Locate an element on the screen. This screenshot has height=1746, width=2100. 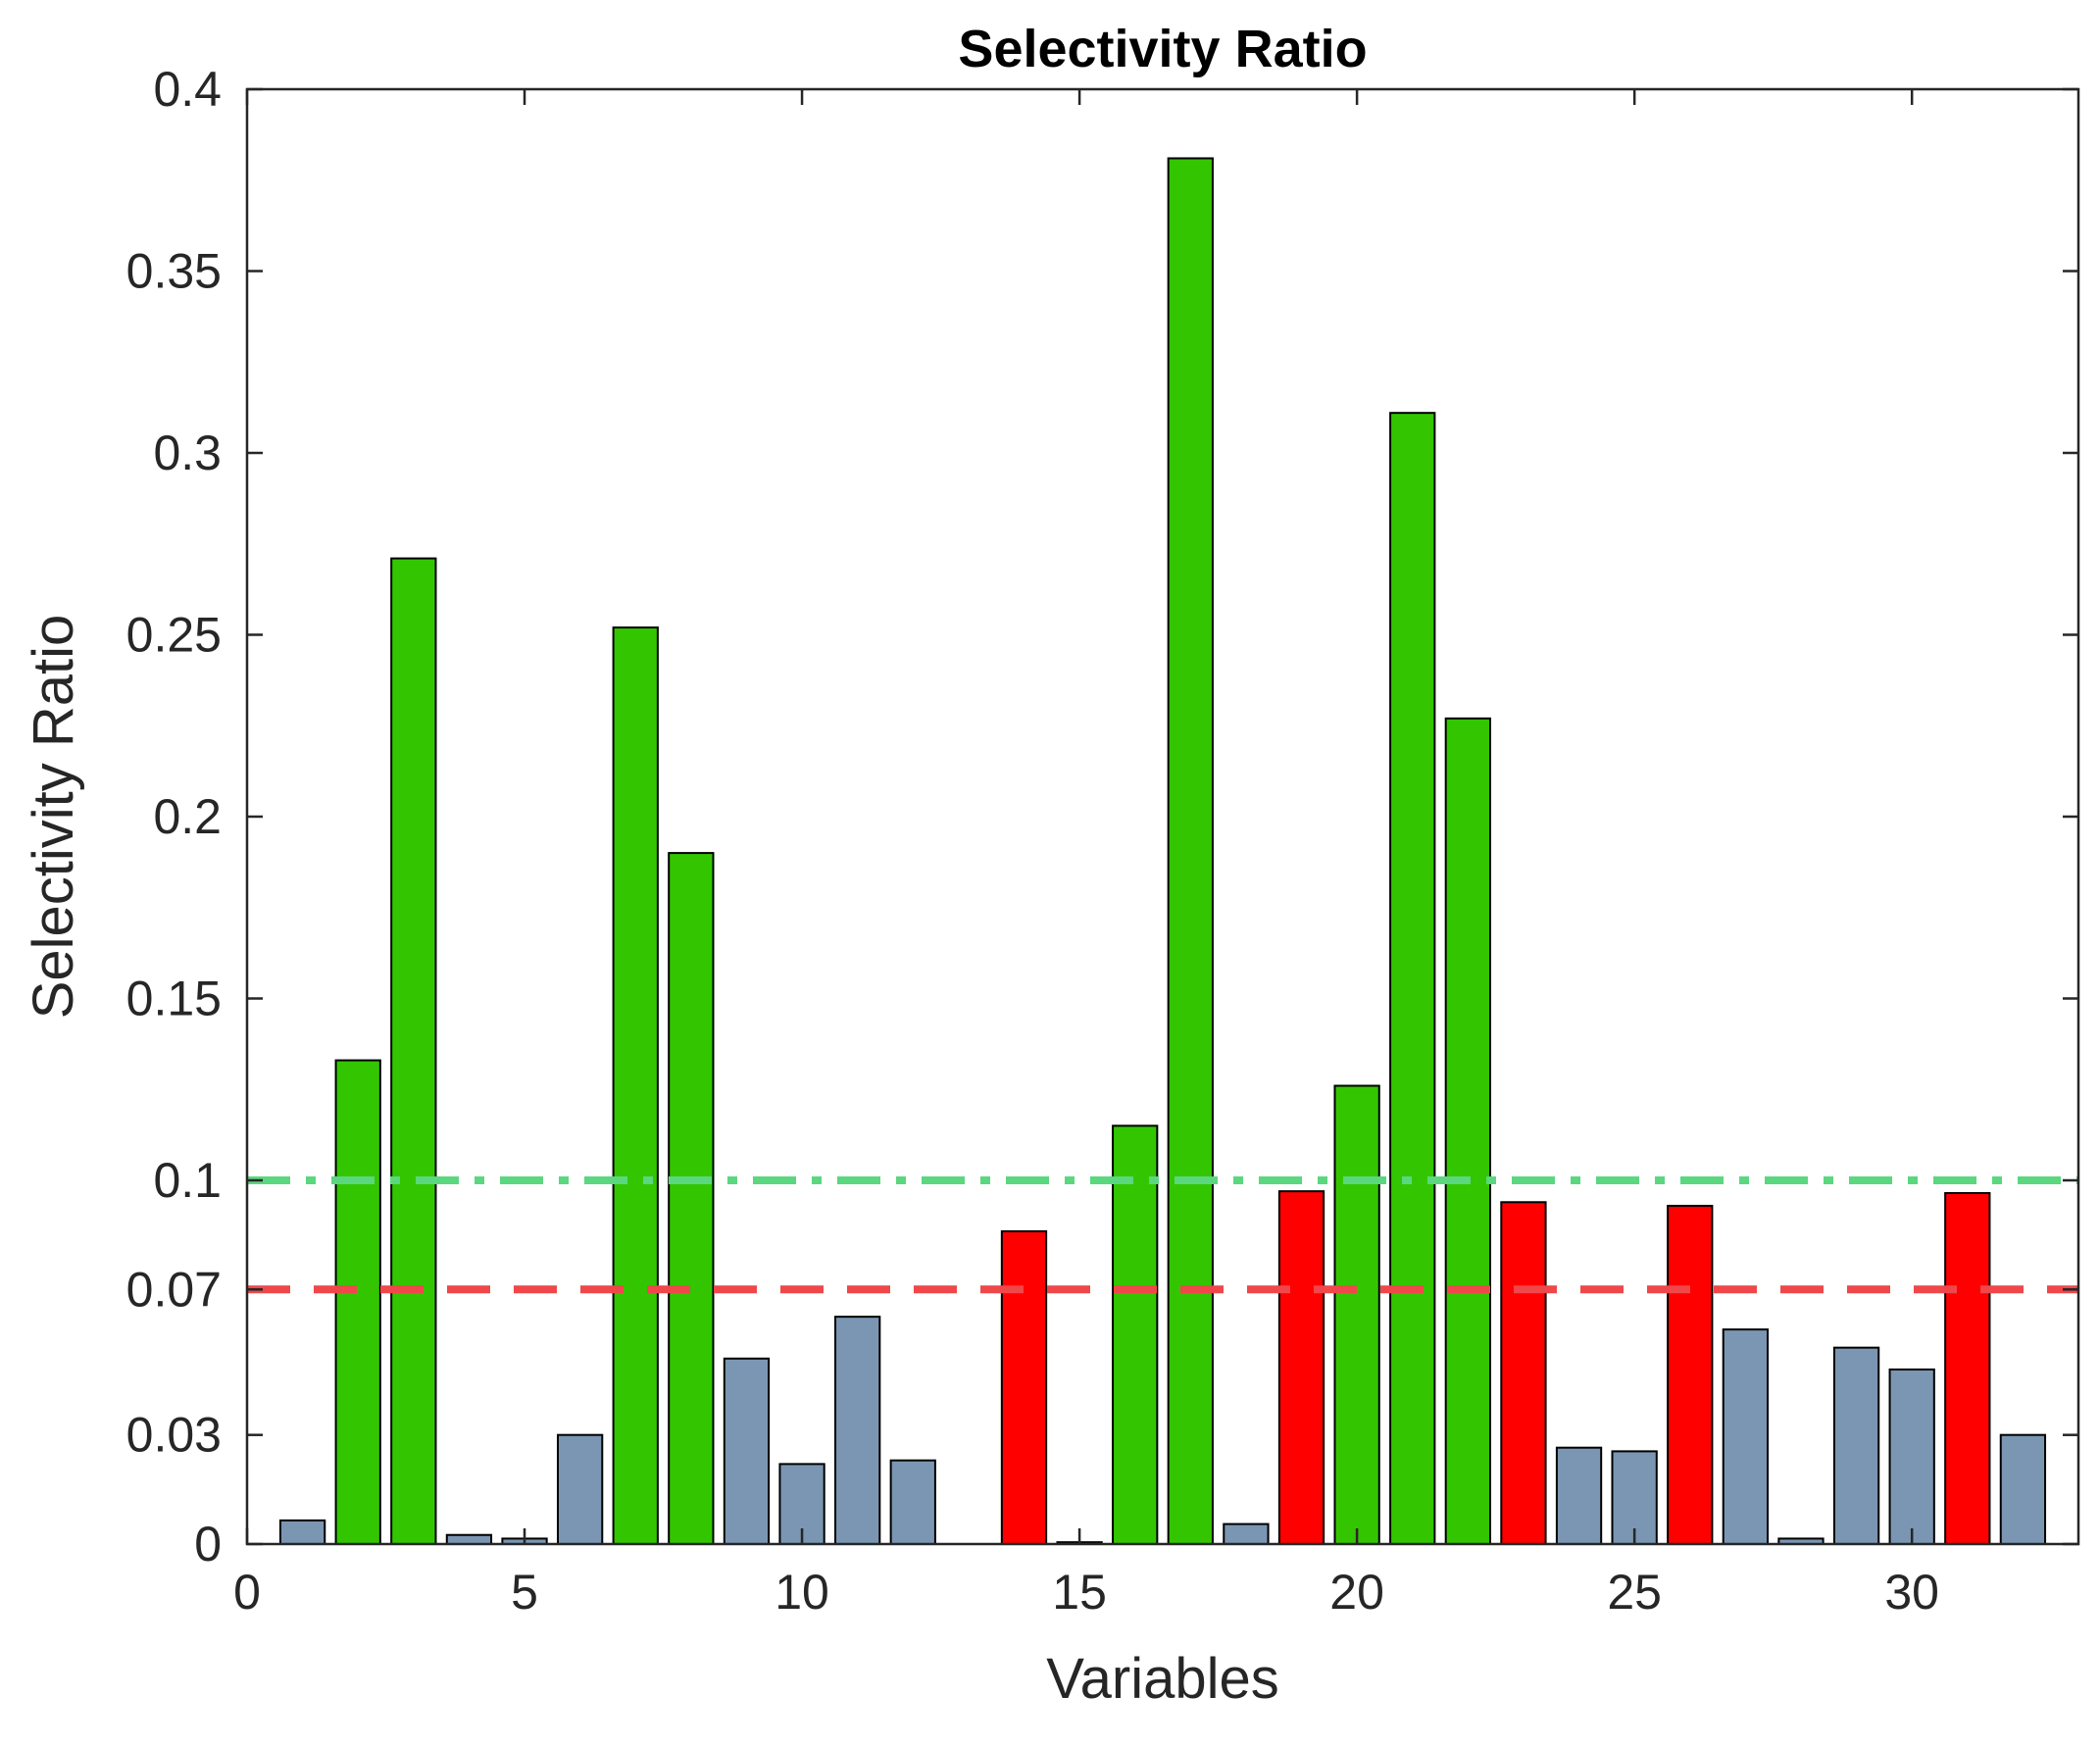
x-axis-label: Variables is located at coordinates (1162, 1679).